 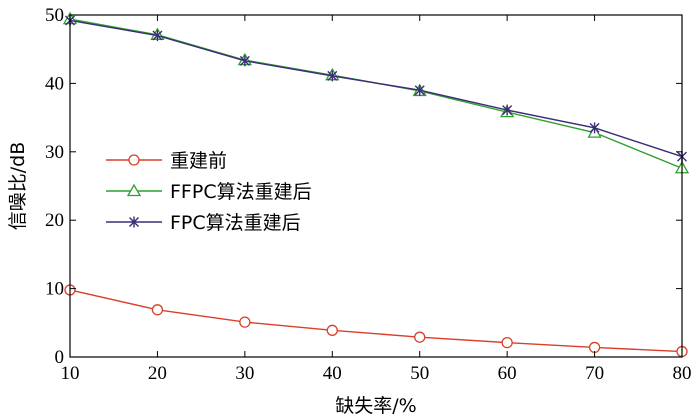 I want to click on y-tick-label-1: 10, so click(x=54, y=289).